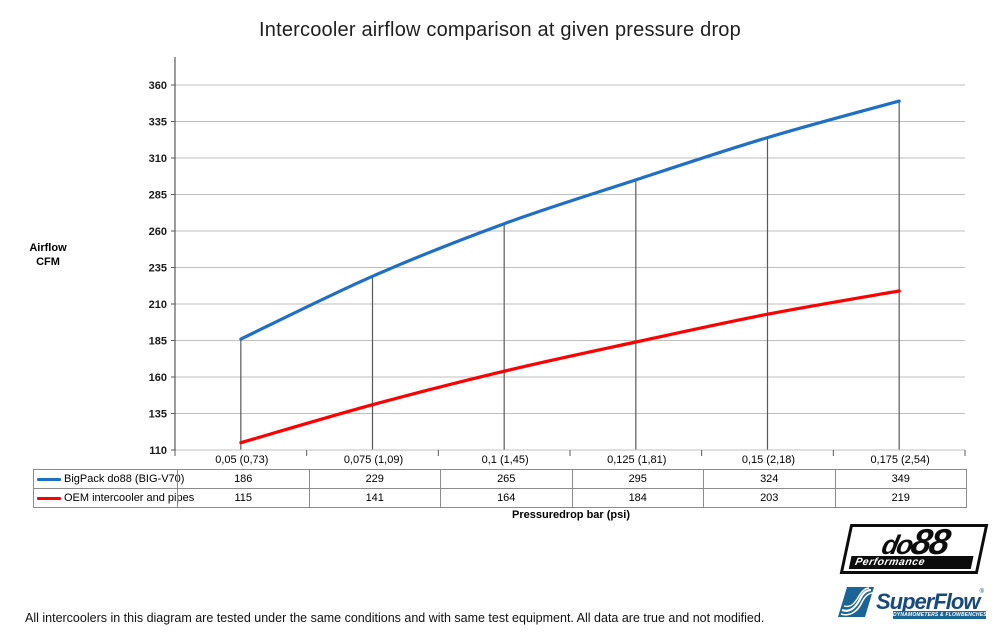 The height and width of the screenshot is (643, 1000). I want to click on superflow-tagline: DYNAMOMETERS & FLOWBENCHES, so click(940, 615).